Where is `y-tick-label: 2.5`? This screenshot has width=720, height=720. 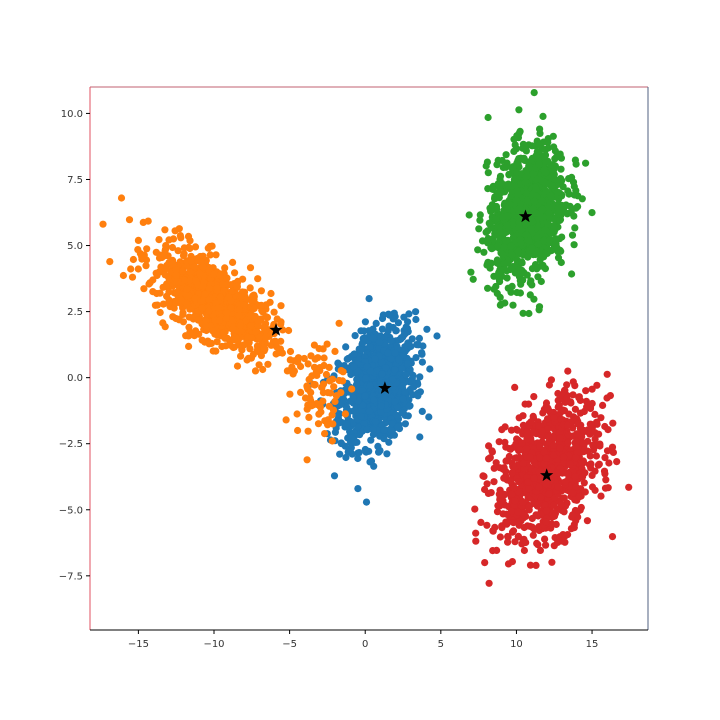 y-tick-label: 2.5 is located at coordinates (75, 312).